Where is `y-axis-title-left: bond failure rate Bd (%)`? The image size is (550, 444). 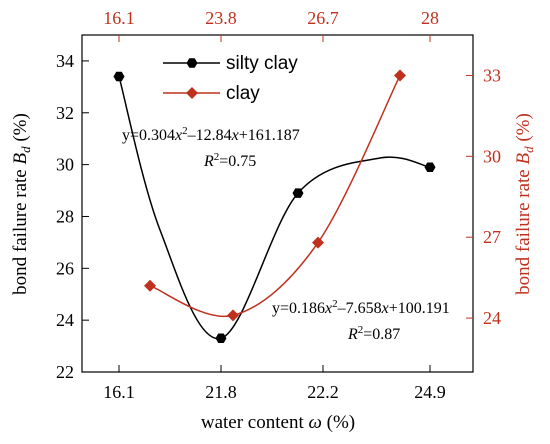
y-axis-title-left: bond failure rate Bd (%) is located at coordinates (21, 204).